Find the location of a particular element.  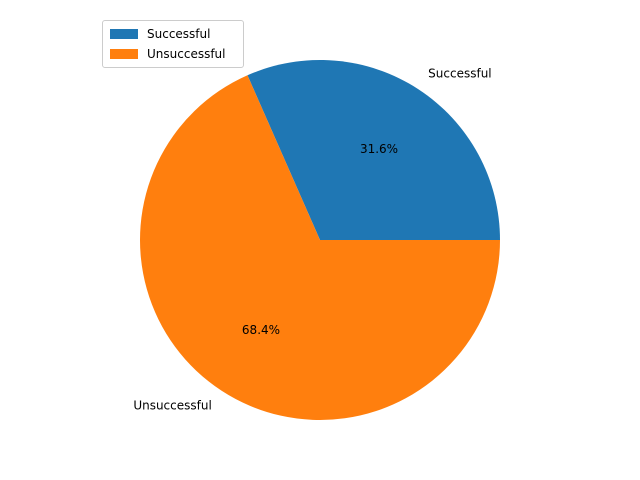

slice-percent-unsuccessful: 68.4% is located at coordinates (261, 330).